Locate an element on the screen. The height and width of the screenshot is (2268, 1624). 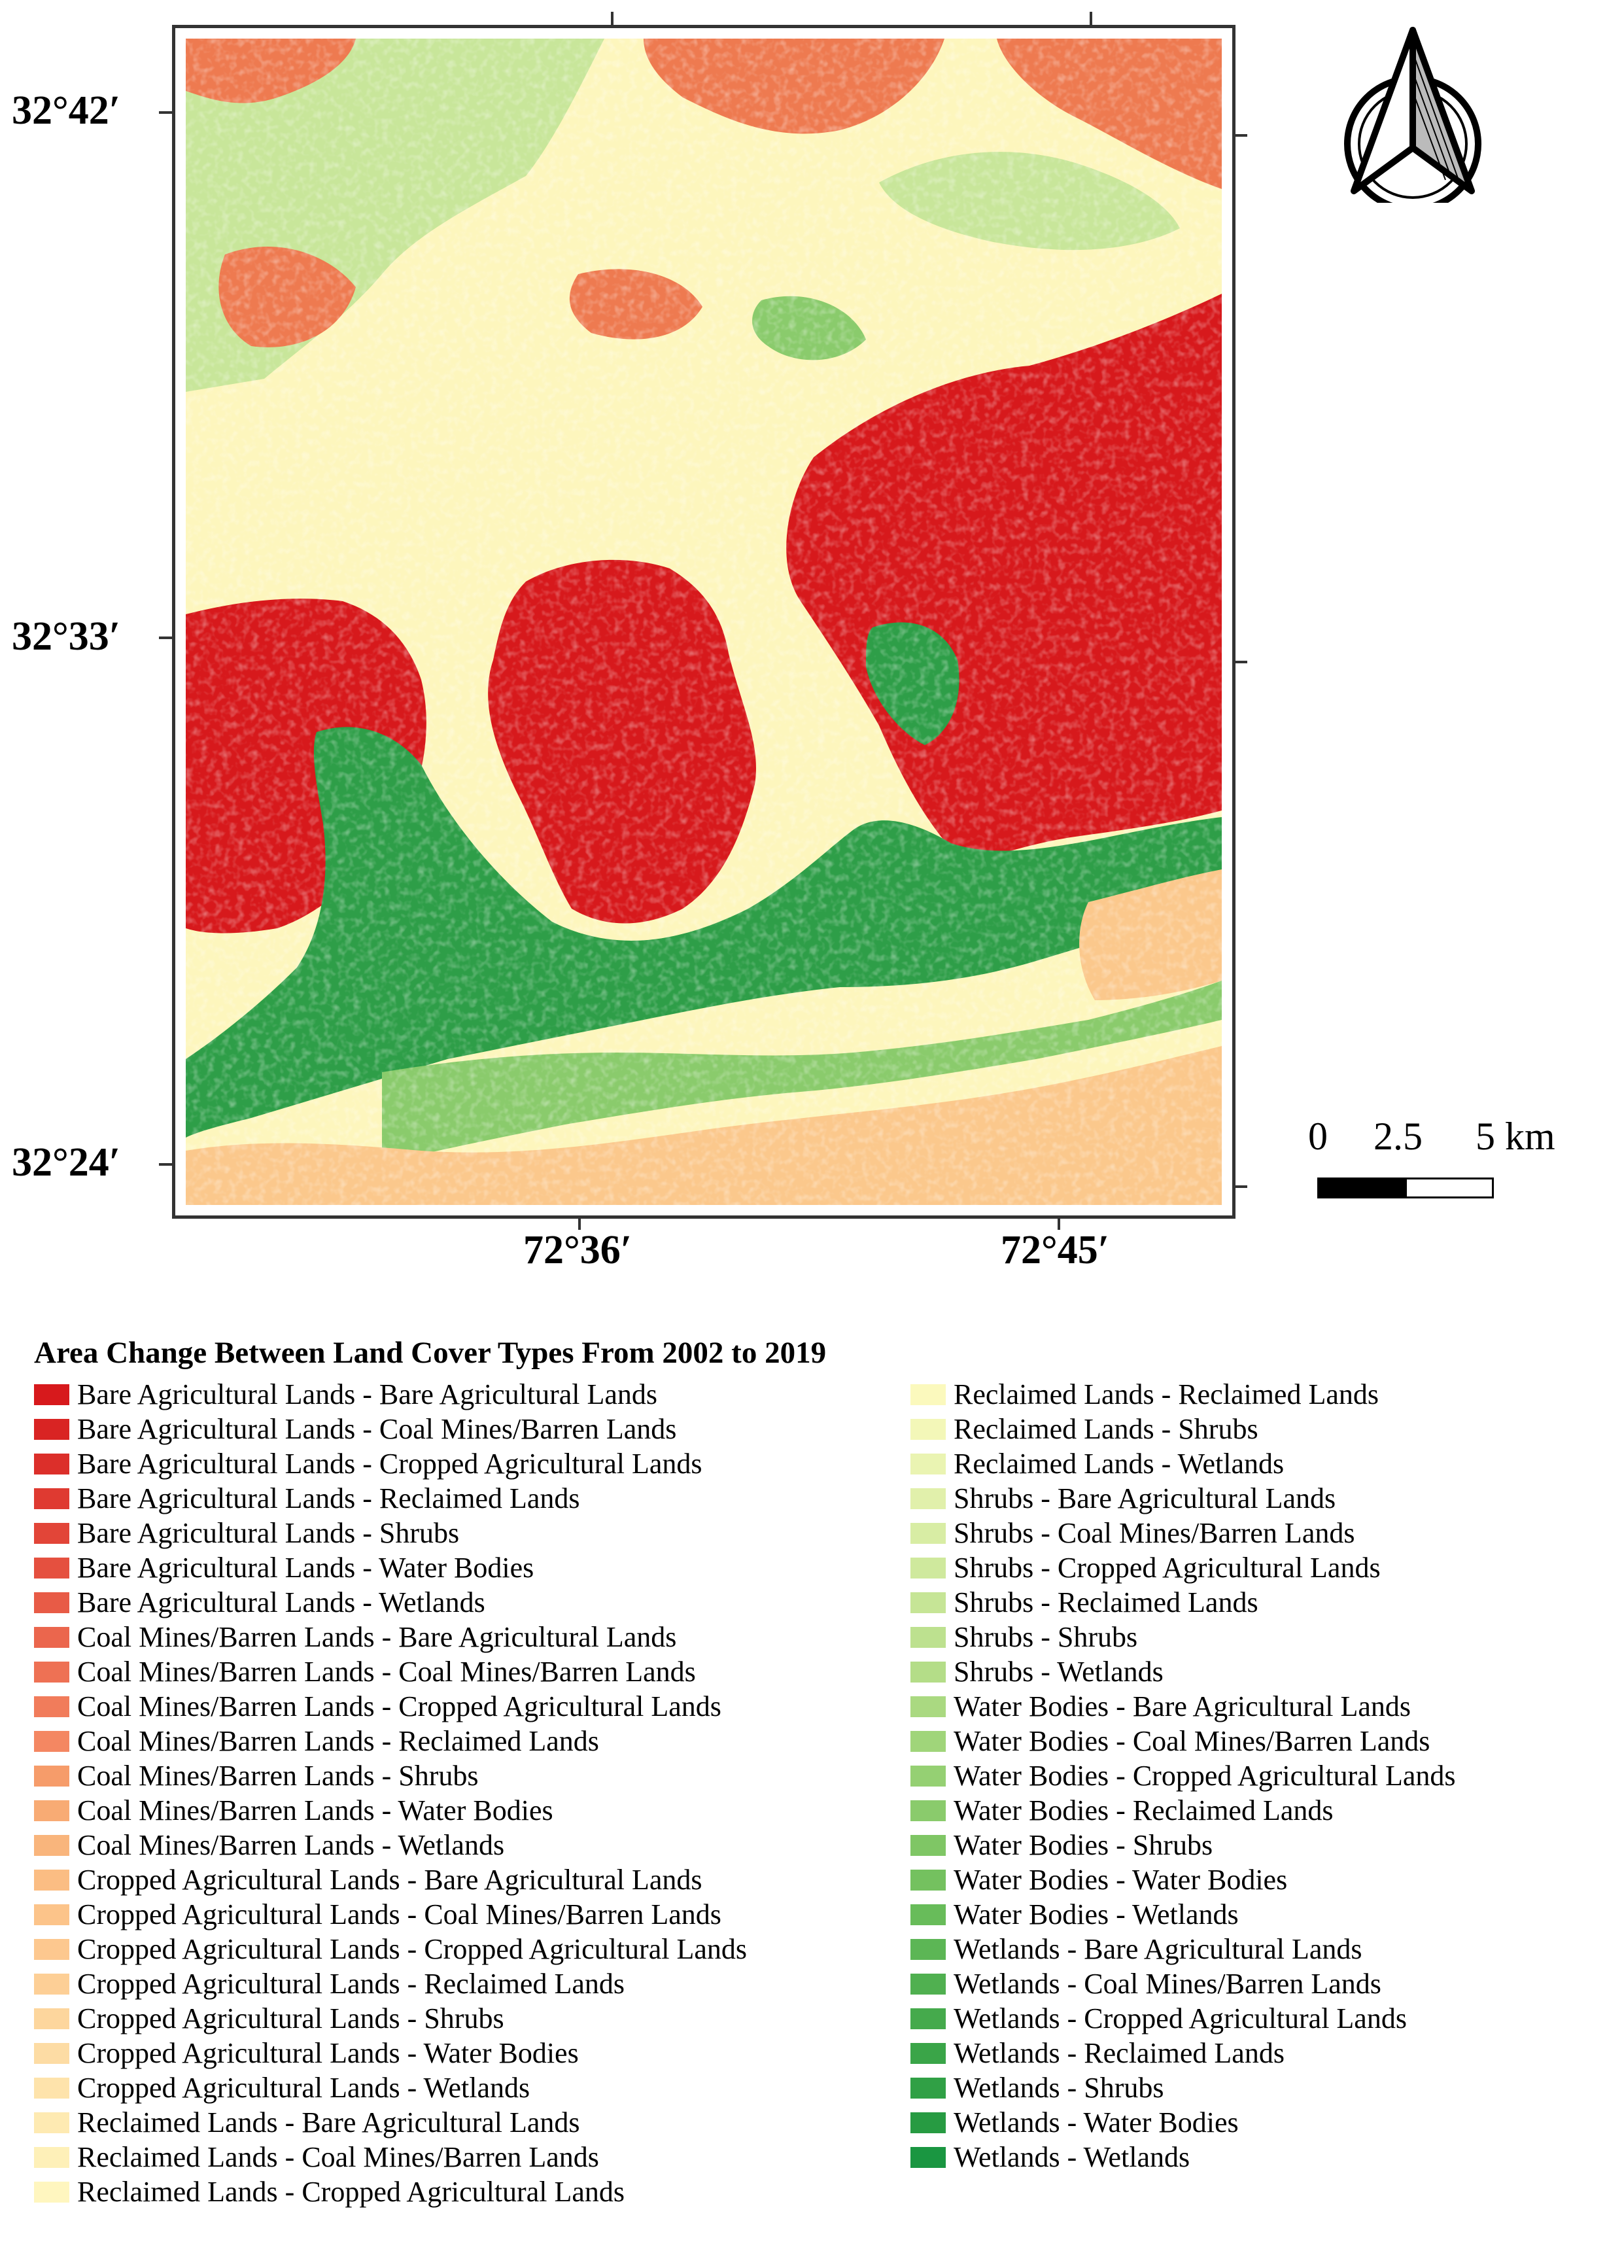
legend-item: Bare Agricultural Lands - Shrubs is located at coordinates (390, 1533).